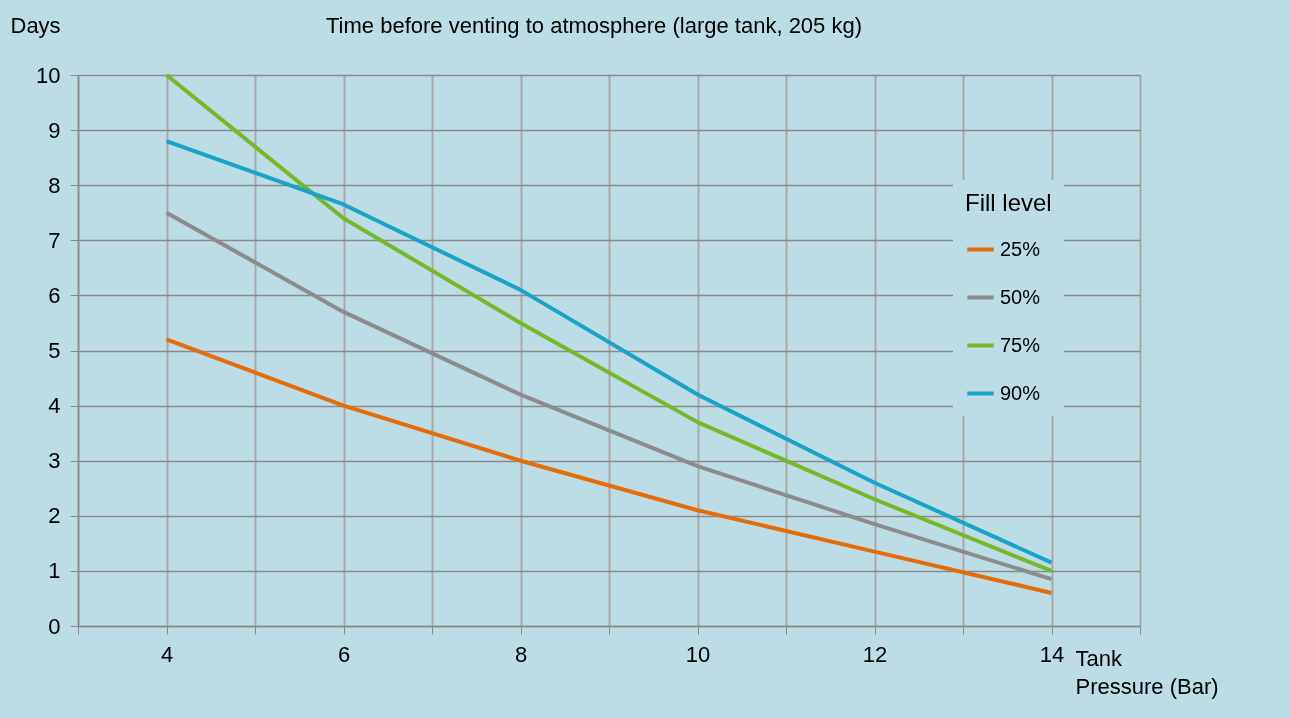 This screenshot has height=718, width=1290. What do you see at coordinates (1020, 296) in the screenshot?
I see `legend-label: 50%` at bounding box center [1020, 296].